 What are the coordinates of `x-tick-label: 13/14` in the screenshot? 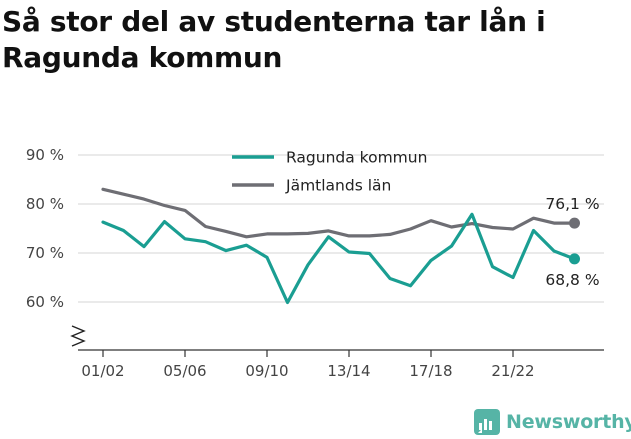 It's located at (348, 371).